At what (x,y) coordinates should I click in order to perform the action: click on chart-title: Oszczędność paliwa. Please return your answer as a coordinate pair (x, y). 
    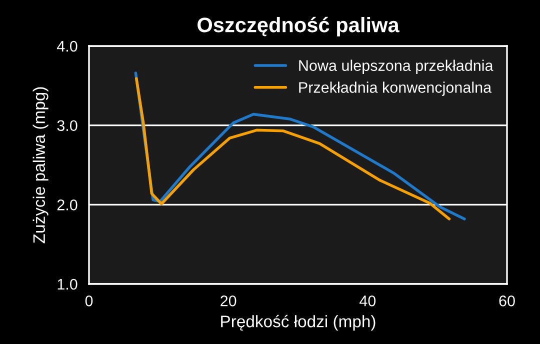
    Looking at the image, I should click on (299, 26).